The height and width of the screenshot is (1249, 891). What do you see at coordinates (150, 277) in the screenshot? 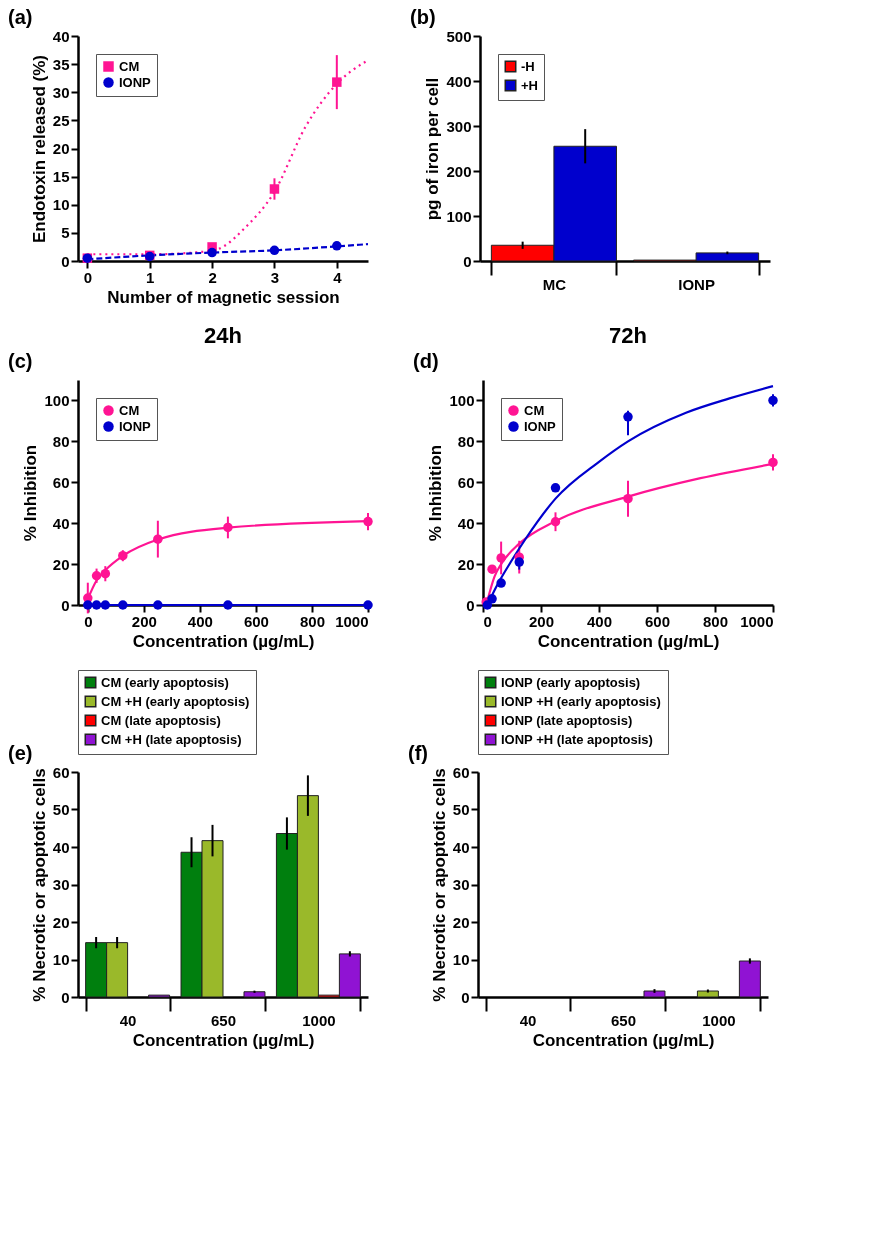
I see `x-tick-label: 1` at bounding box center [150, 277].